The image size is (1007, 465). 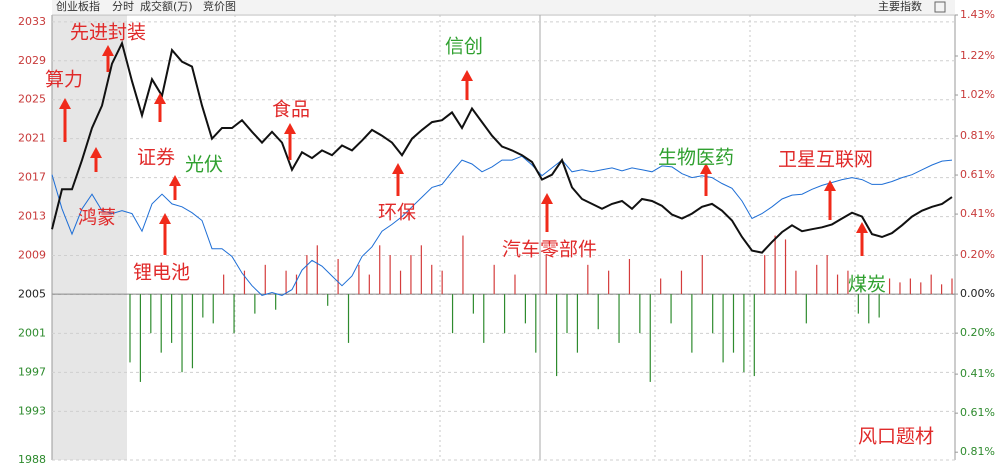 What do you see at coordinates (32, 332) in the screenshot?
I see `y-tick-label: 2001` at bounding box center [32, 332].